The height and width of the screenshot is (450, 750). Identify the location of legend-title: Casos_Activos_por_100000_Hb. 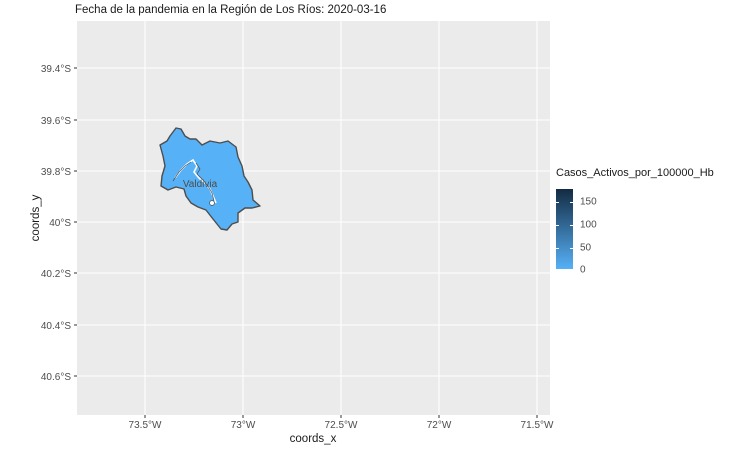
(635, 173).